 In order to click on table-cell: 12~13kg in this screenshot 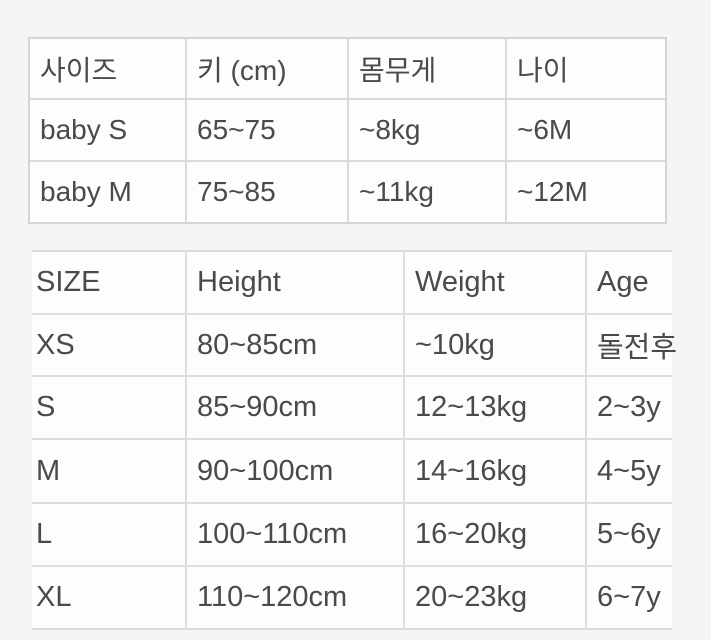, I will do `click(494, 407)`.